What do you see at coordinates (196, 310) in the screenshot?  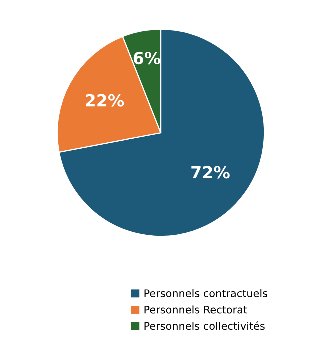 I see `legend-label: Personnels Rectorat` at bounding box center [196, 310].